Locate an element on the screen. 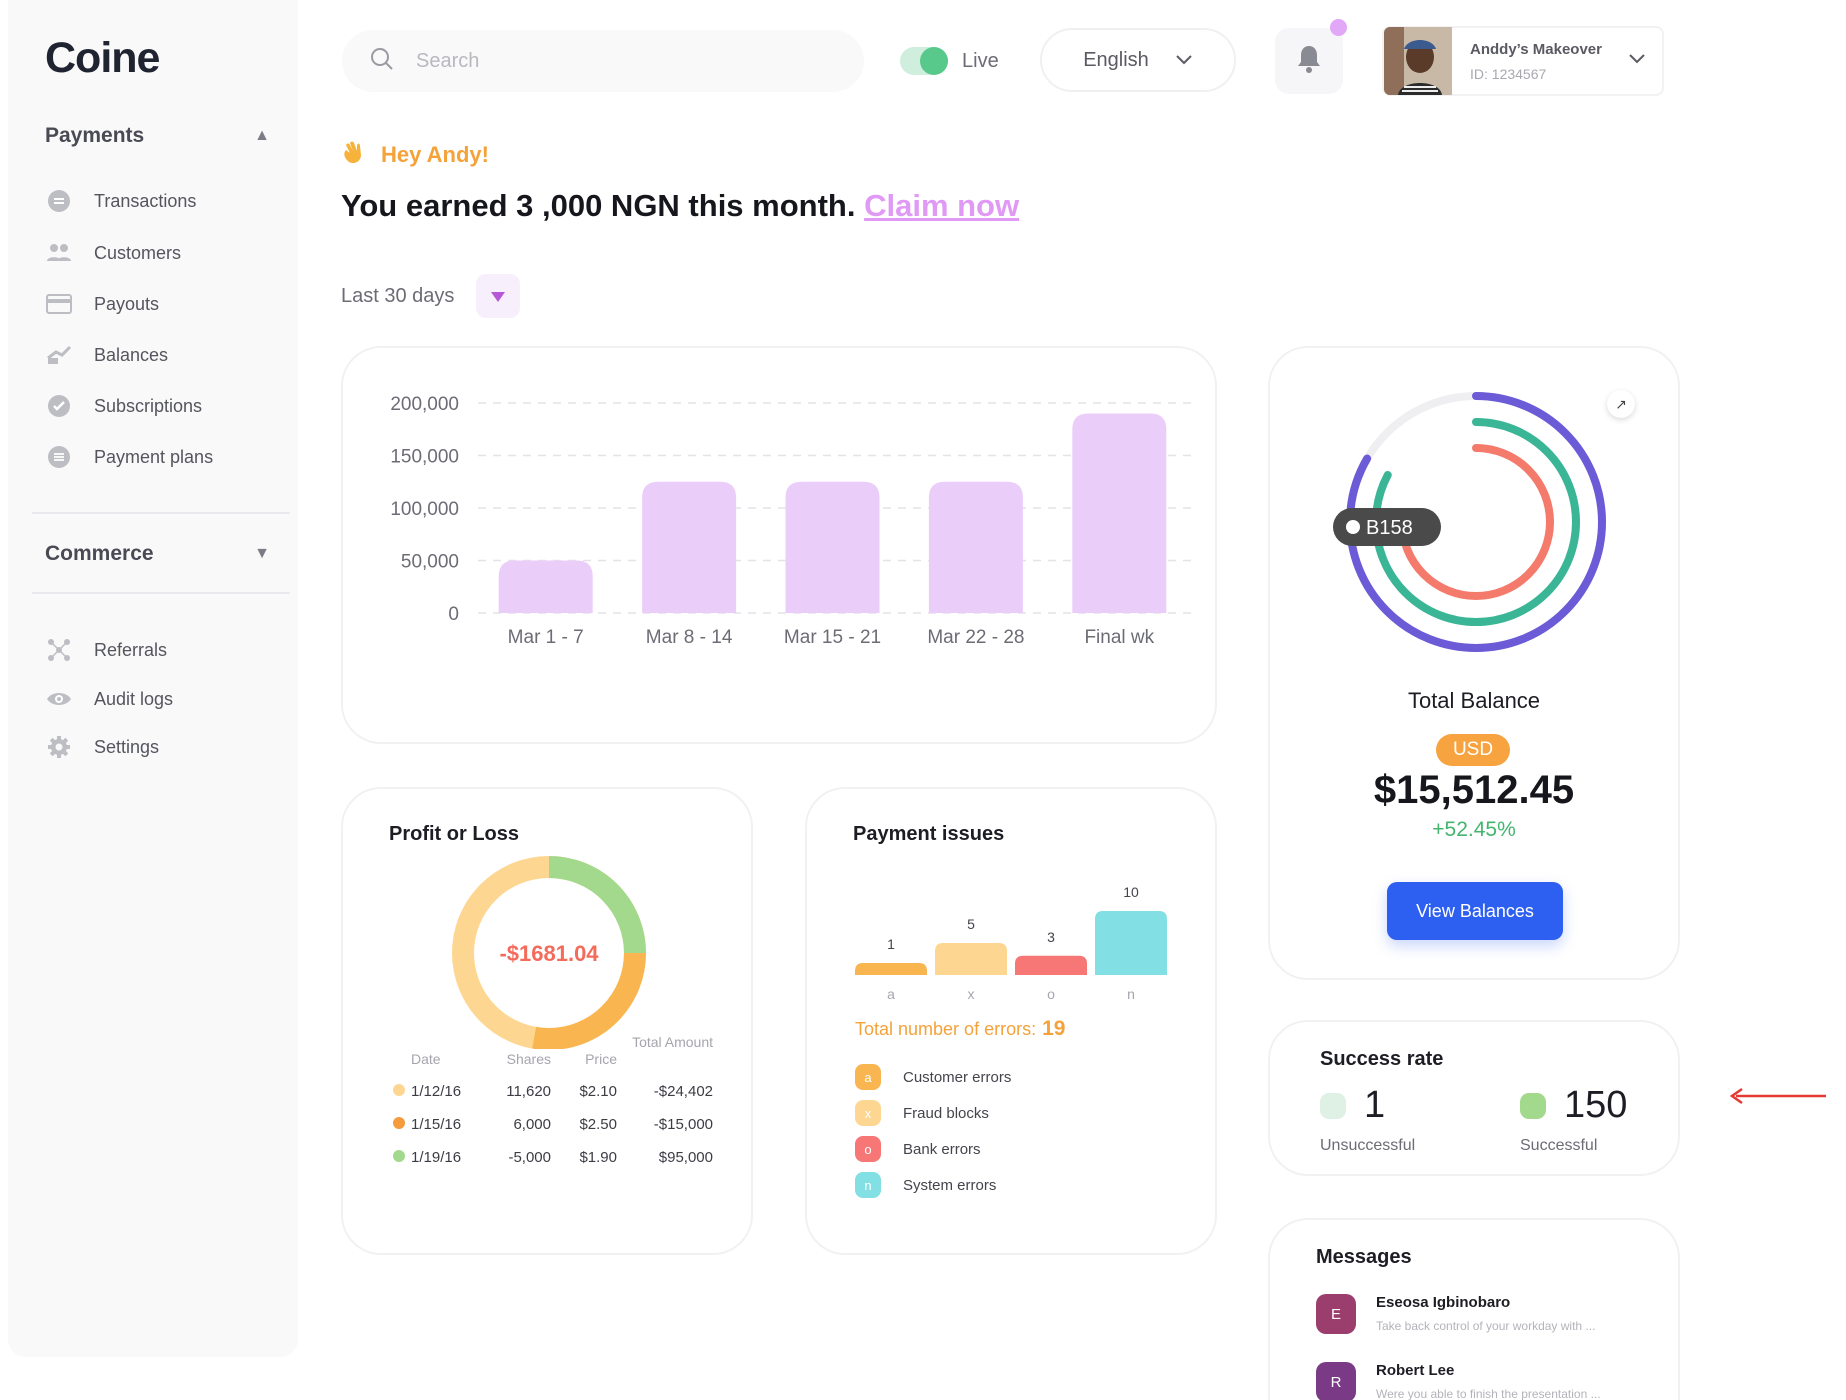 Image resolution: width=1846 pixels, height=1400 pixels. cell-shares: -5,000 is located at coordinates (529, 1157).